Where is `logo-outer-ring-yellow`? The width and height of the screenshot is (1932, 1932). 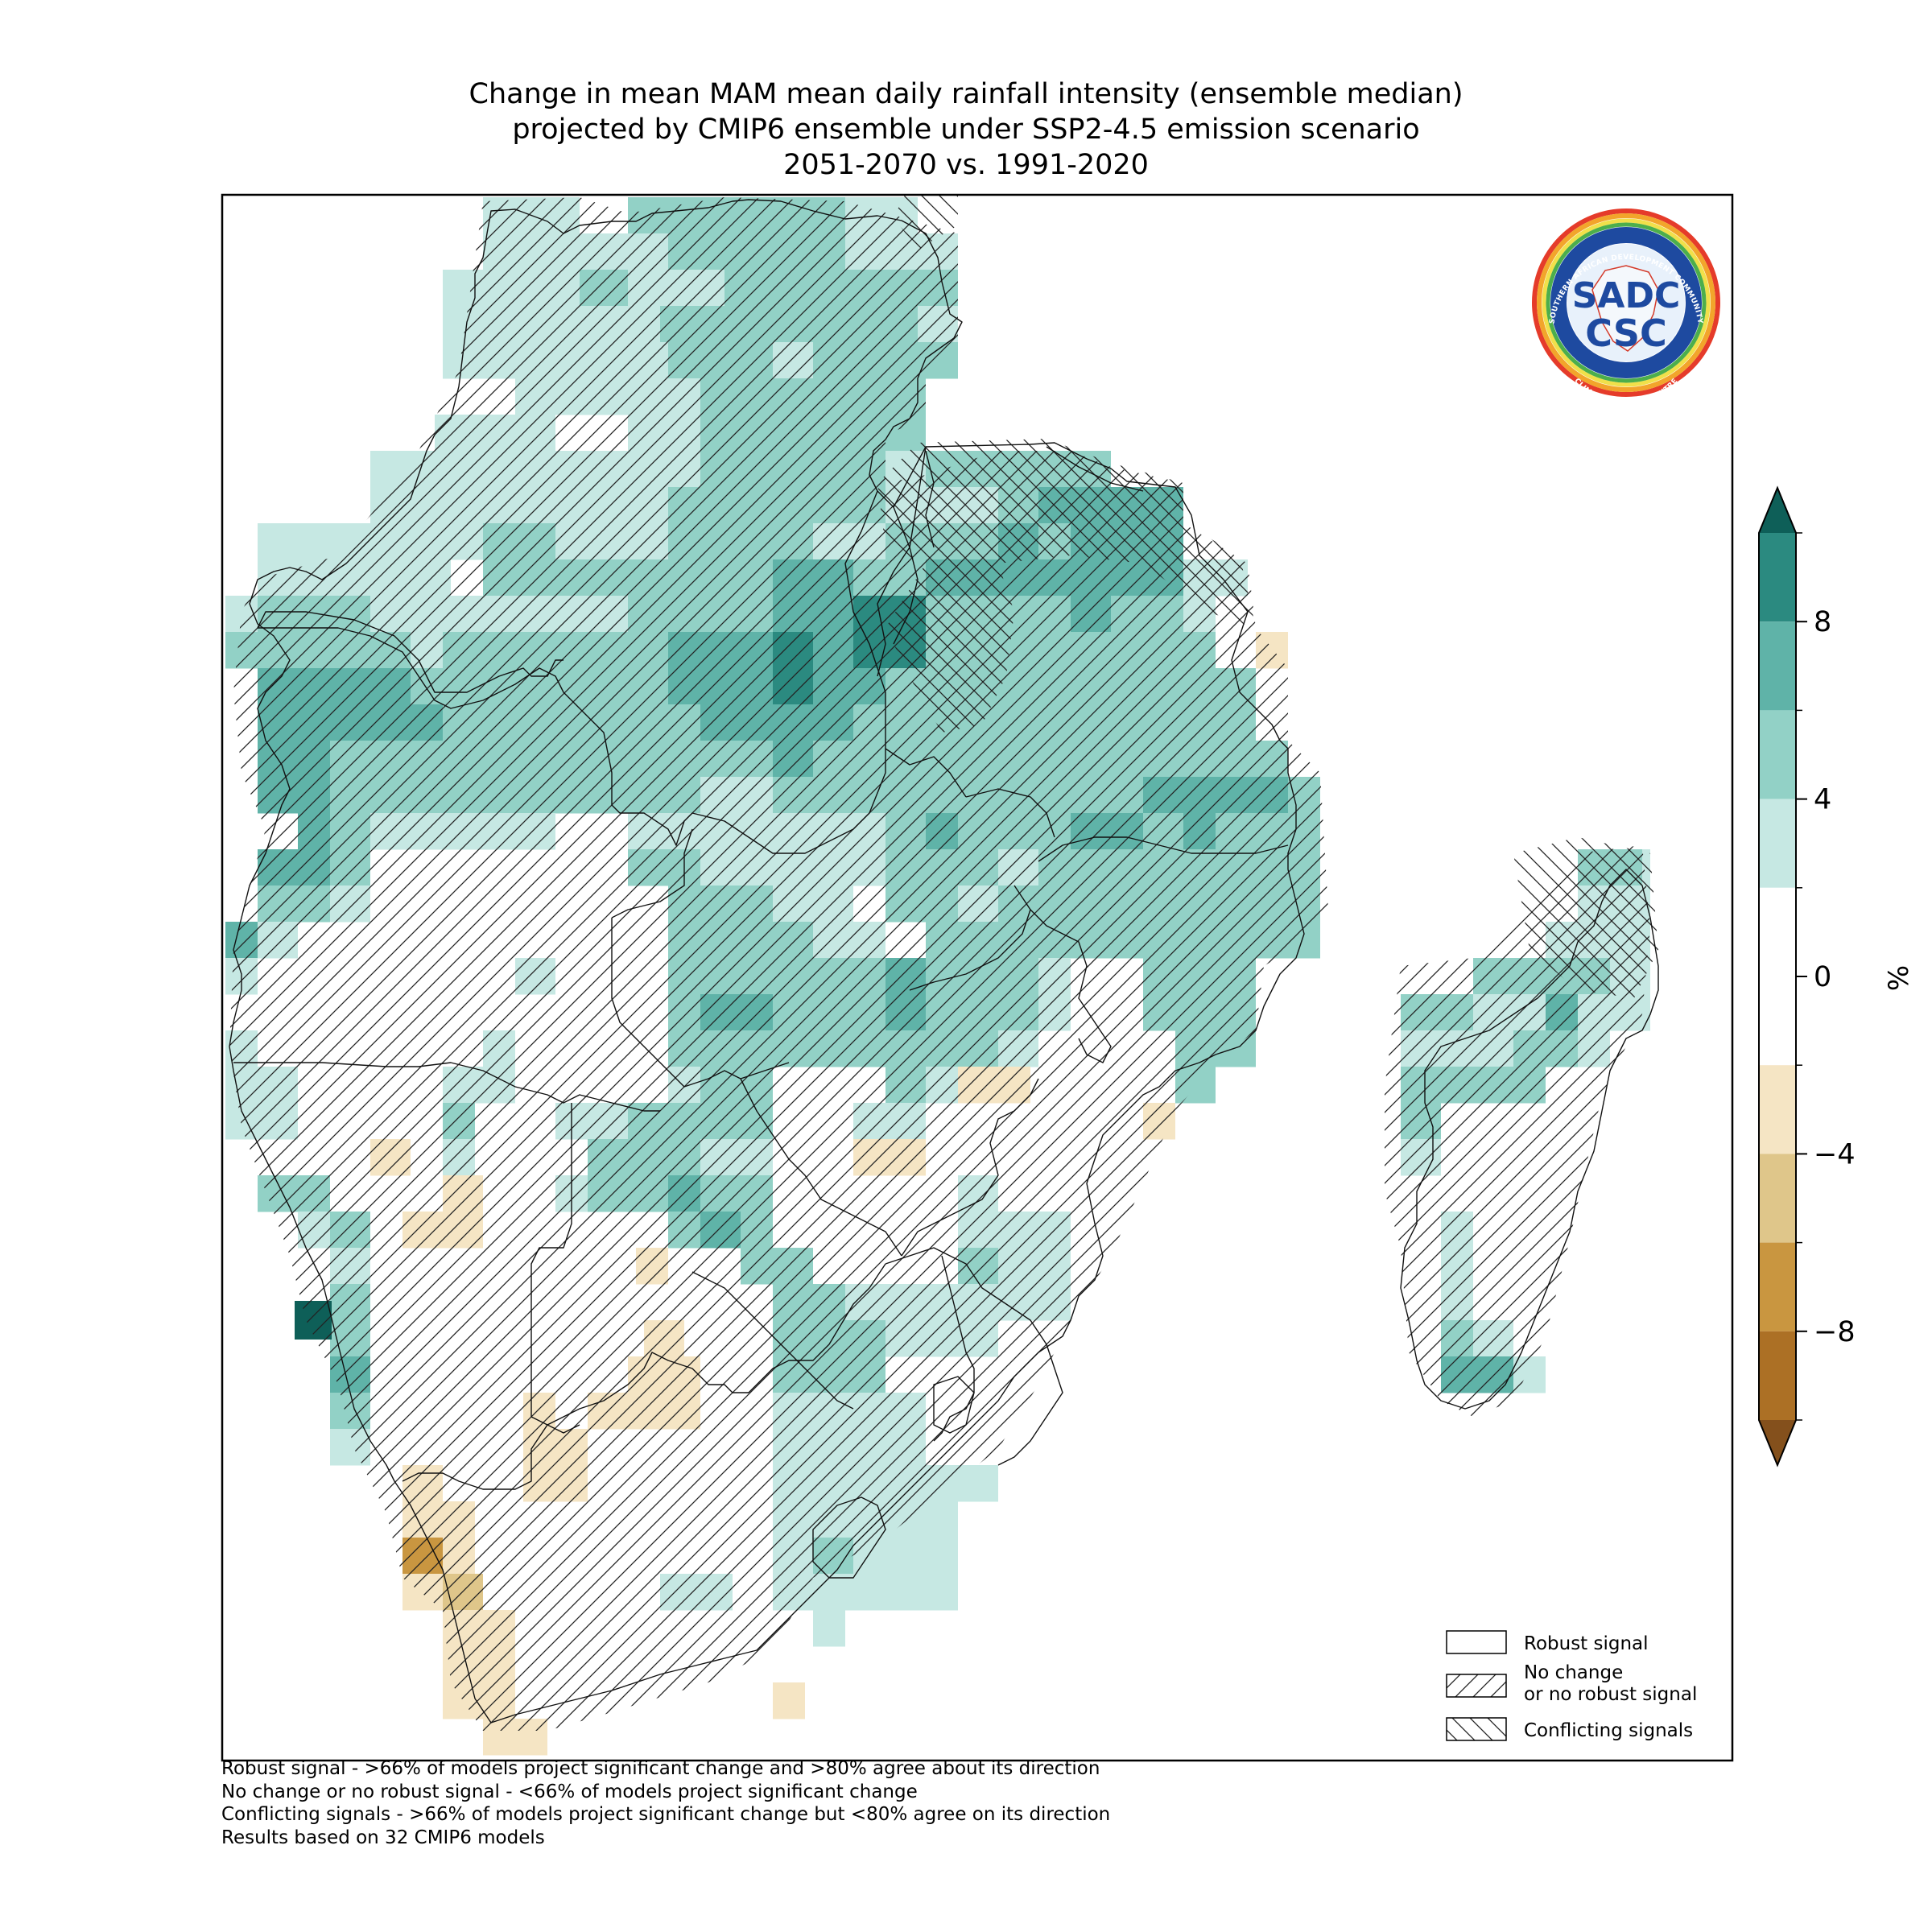
logo-outer-ring-yellow is located at coordinates (1626, 302).